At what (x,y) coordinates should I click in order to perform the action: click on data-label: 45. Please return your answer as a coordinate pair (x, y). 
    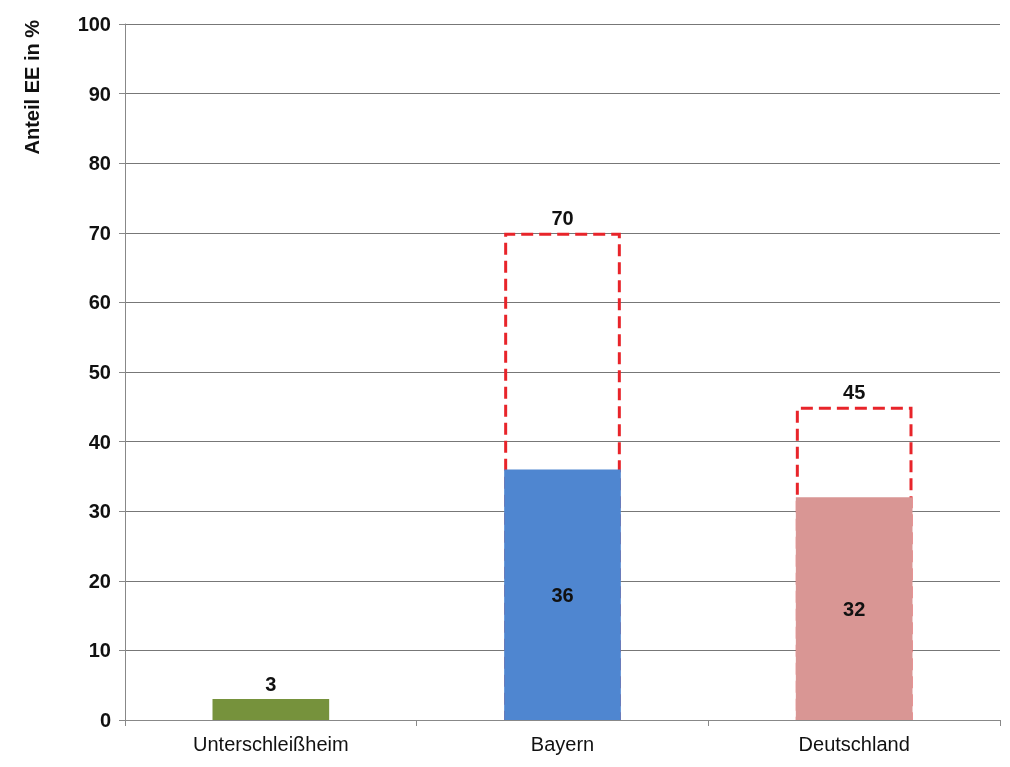
    Looking at the image, I should click on (854, 391).